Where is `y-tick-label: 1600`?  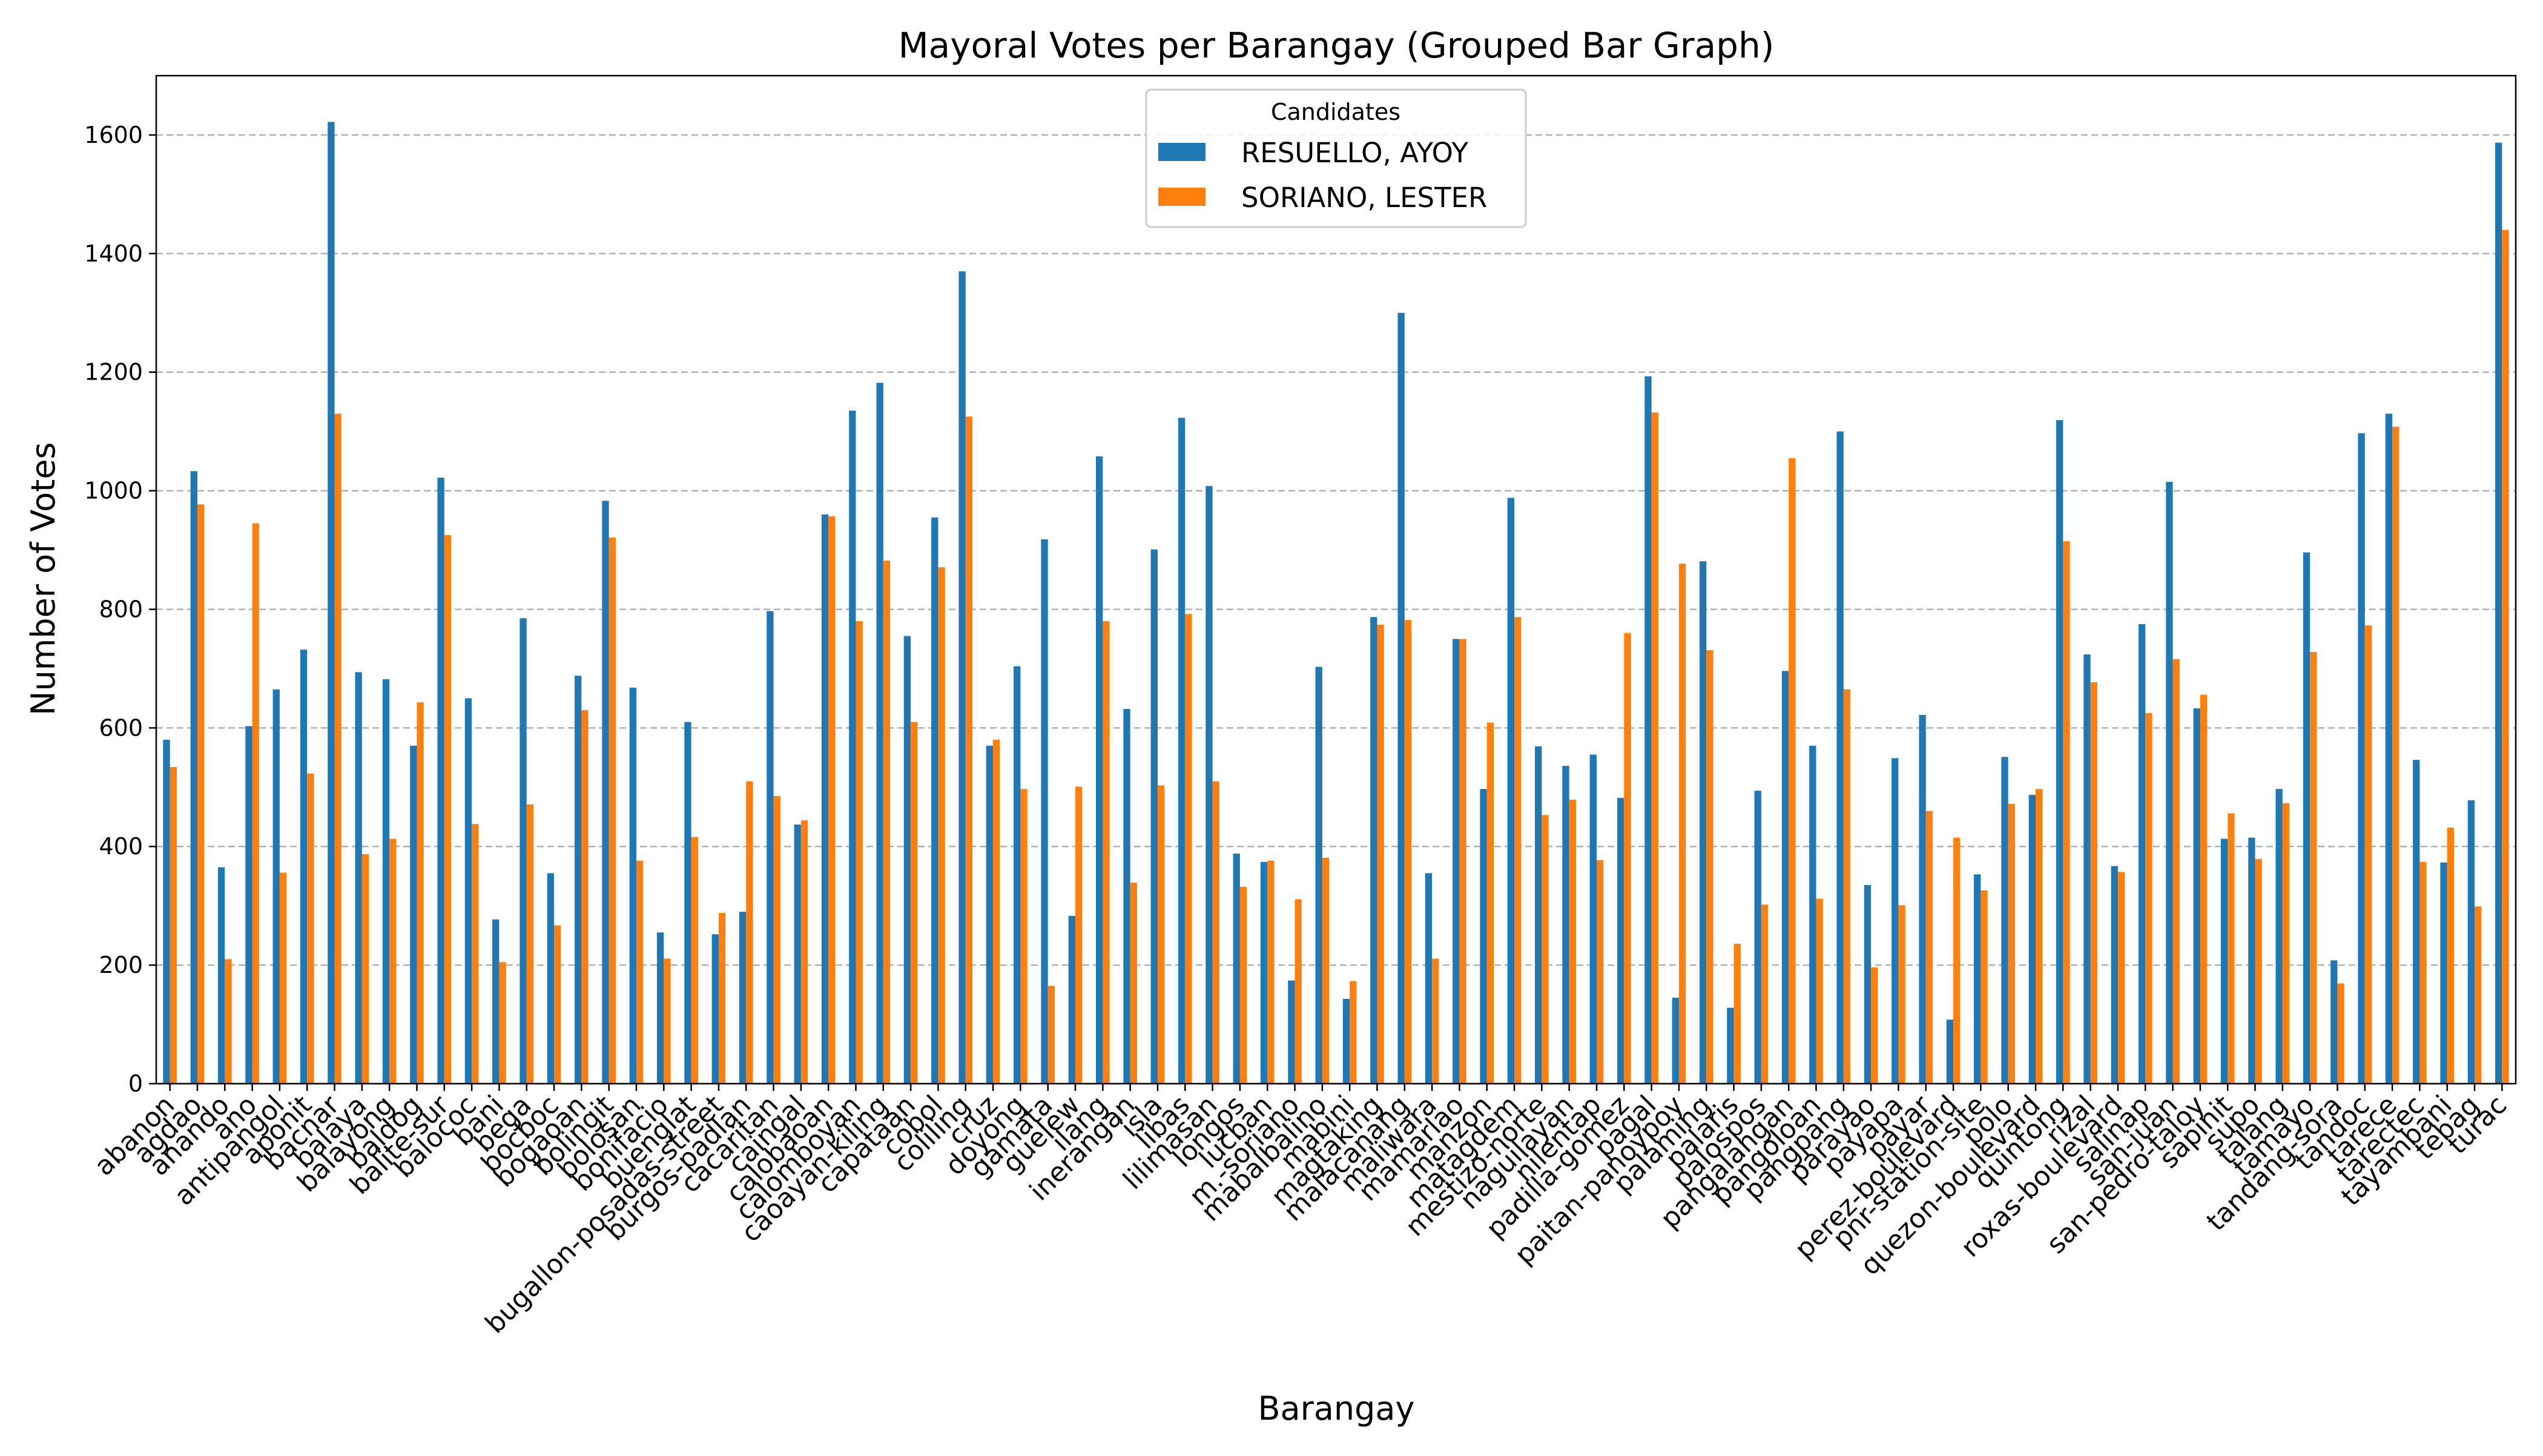
y-tick-label: 1600 is located at coordinates (114, 135).